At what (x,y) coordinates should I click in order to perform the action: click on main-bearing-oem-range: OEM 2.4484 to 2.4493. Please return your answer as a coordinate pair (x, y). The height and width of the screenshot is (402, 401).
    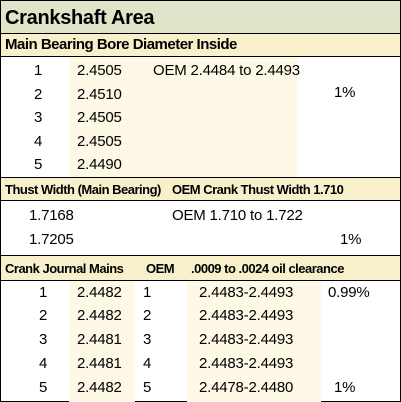
    Looking at the image, I should click on (226, 70).